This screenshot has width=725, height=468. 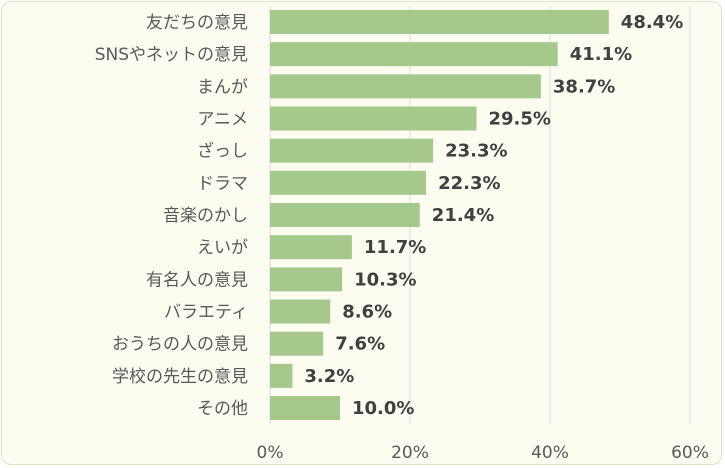 What do you see at coordinates (690, 453) in the screenshot?
I see `x-tick-label: 60%` at bounding box center [690, 453].